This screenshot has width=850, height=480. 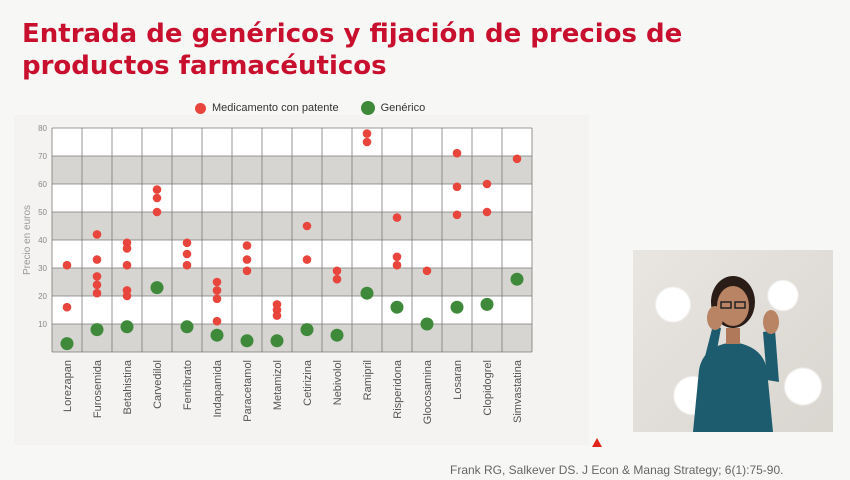 What do you see at coordinates (42, 156) in the screenshot?
I see `y-tick-label: 70` at bounding box center [42, 156].